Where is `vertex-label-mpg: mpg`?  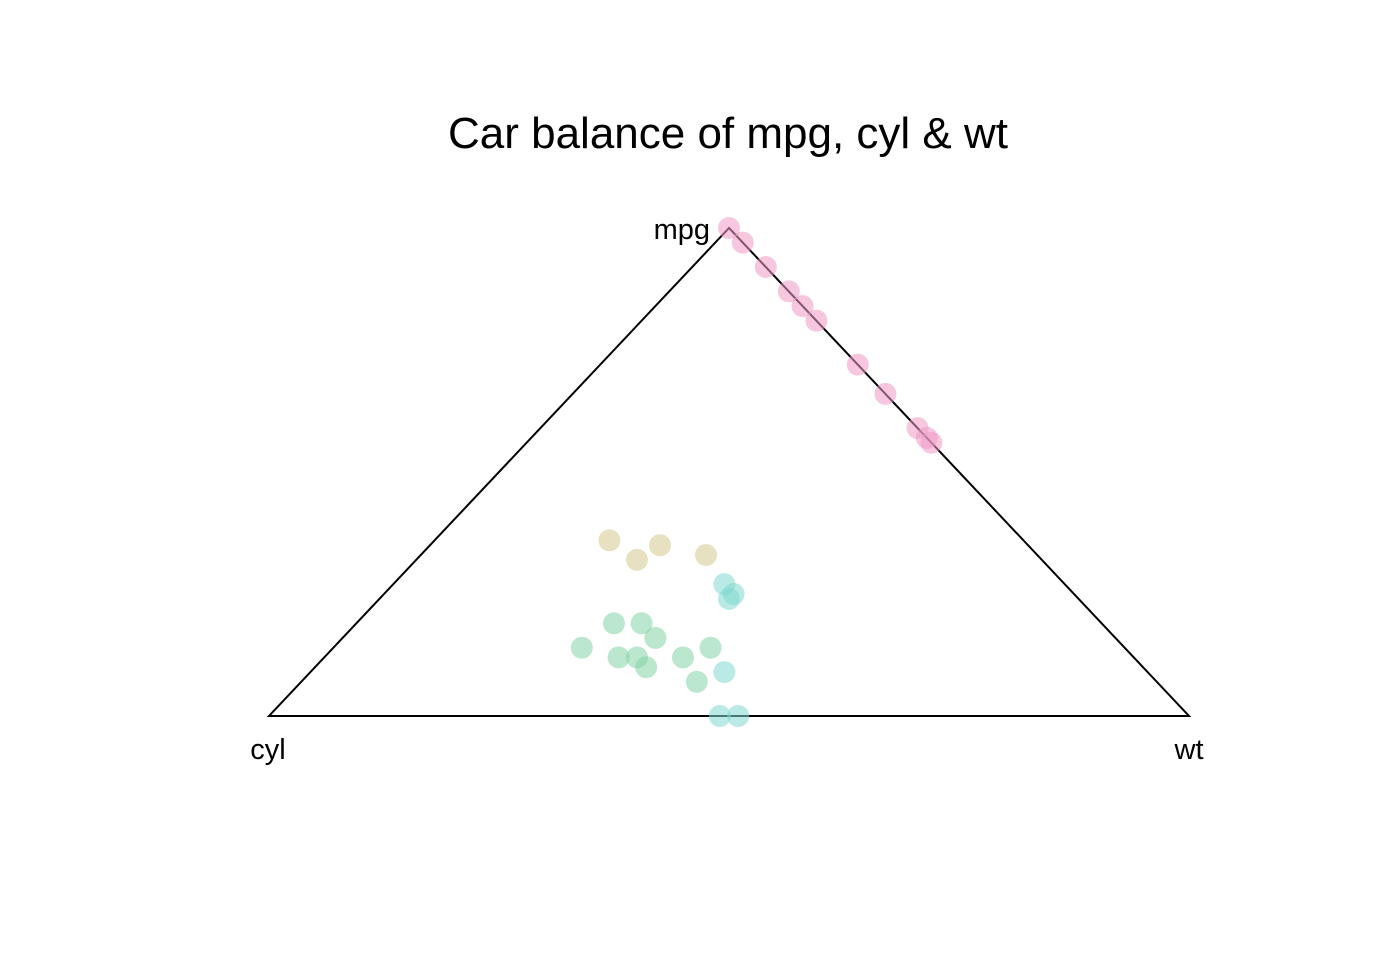 vertex-label-mpg: mpg is located at coordinates (682, 230).